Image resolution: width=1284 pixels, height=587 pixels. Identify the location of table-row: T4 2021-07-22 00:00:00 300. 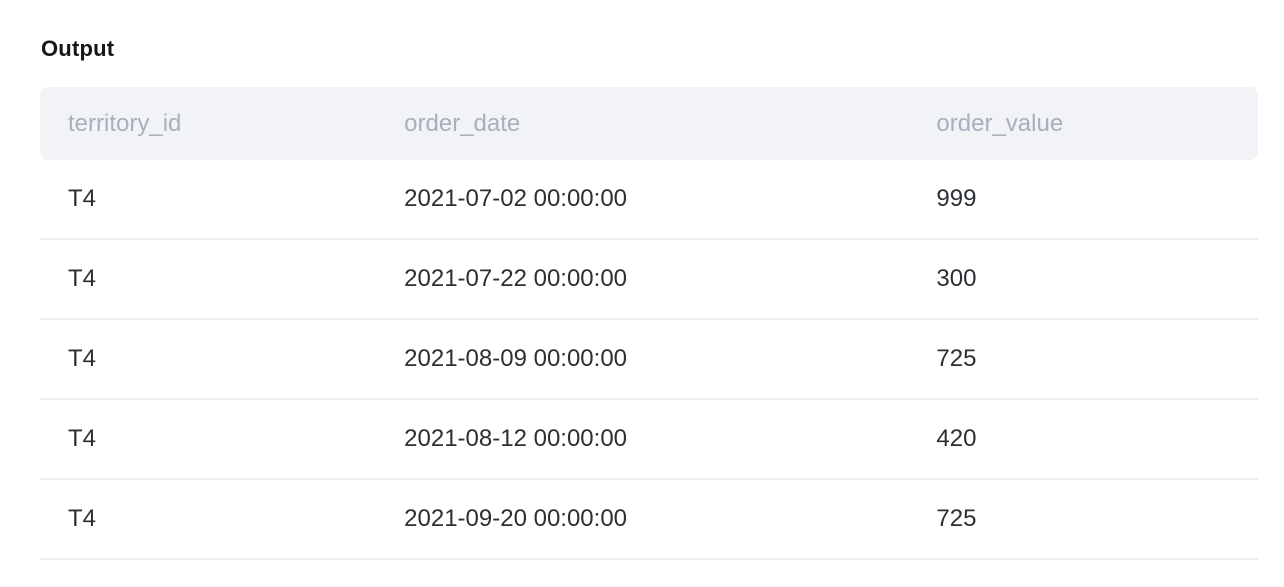
(649, 280).